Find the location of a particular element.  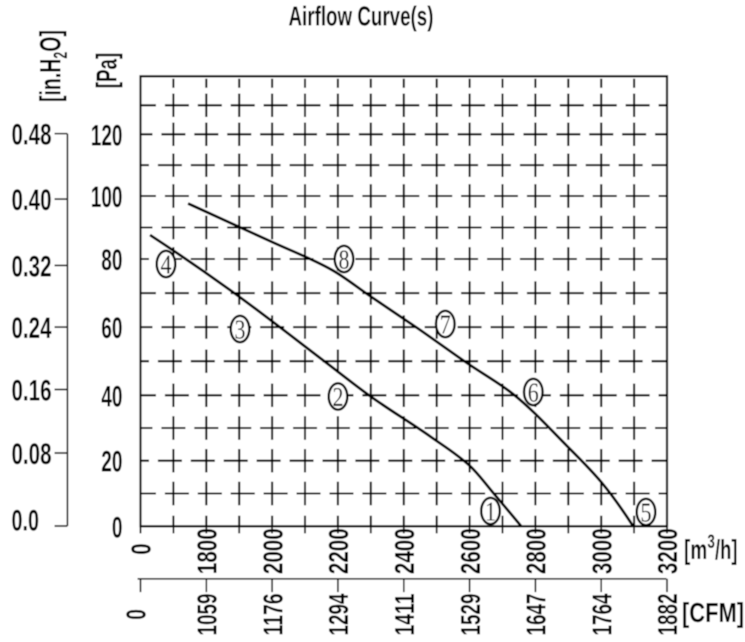

svg-text: 3000 is located at coordinates (601, 551).